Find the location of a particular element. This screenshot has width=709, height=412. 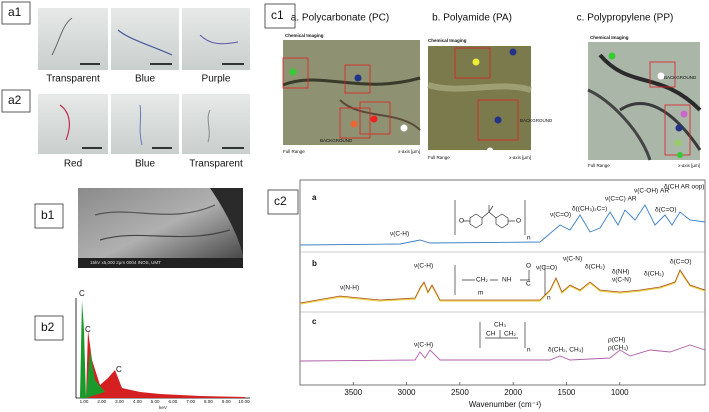

x-axis: 3500 3000 2500 2000 1500 1000 is located at coordinates (486, 389).